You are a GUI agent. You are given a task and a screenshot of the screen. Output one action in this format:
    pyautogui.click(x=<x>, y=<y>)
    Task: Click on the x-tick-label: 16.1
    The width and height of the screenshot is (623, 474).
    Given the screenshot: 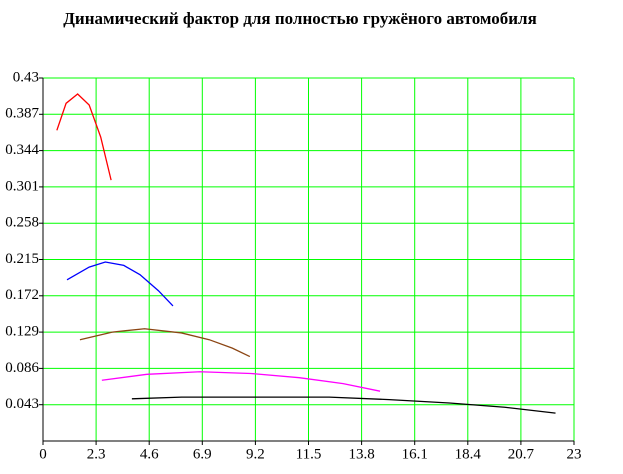 What is the action you would take?
    pyautogui.click(x=415, y=454)
    